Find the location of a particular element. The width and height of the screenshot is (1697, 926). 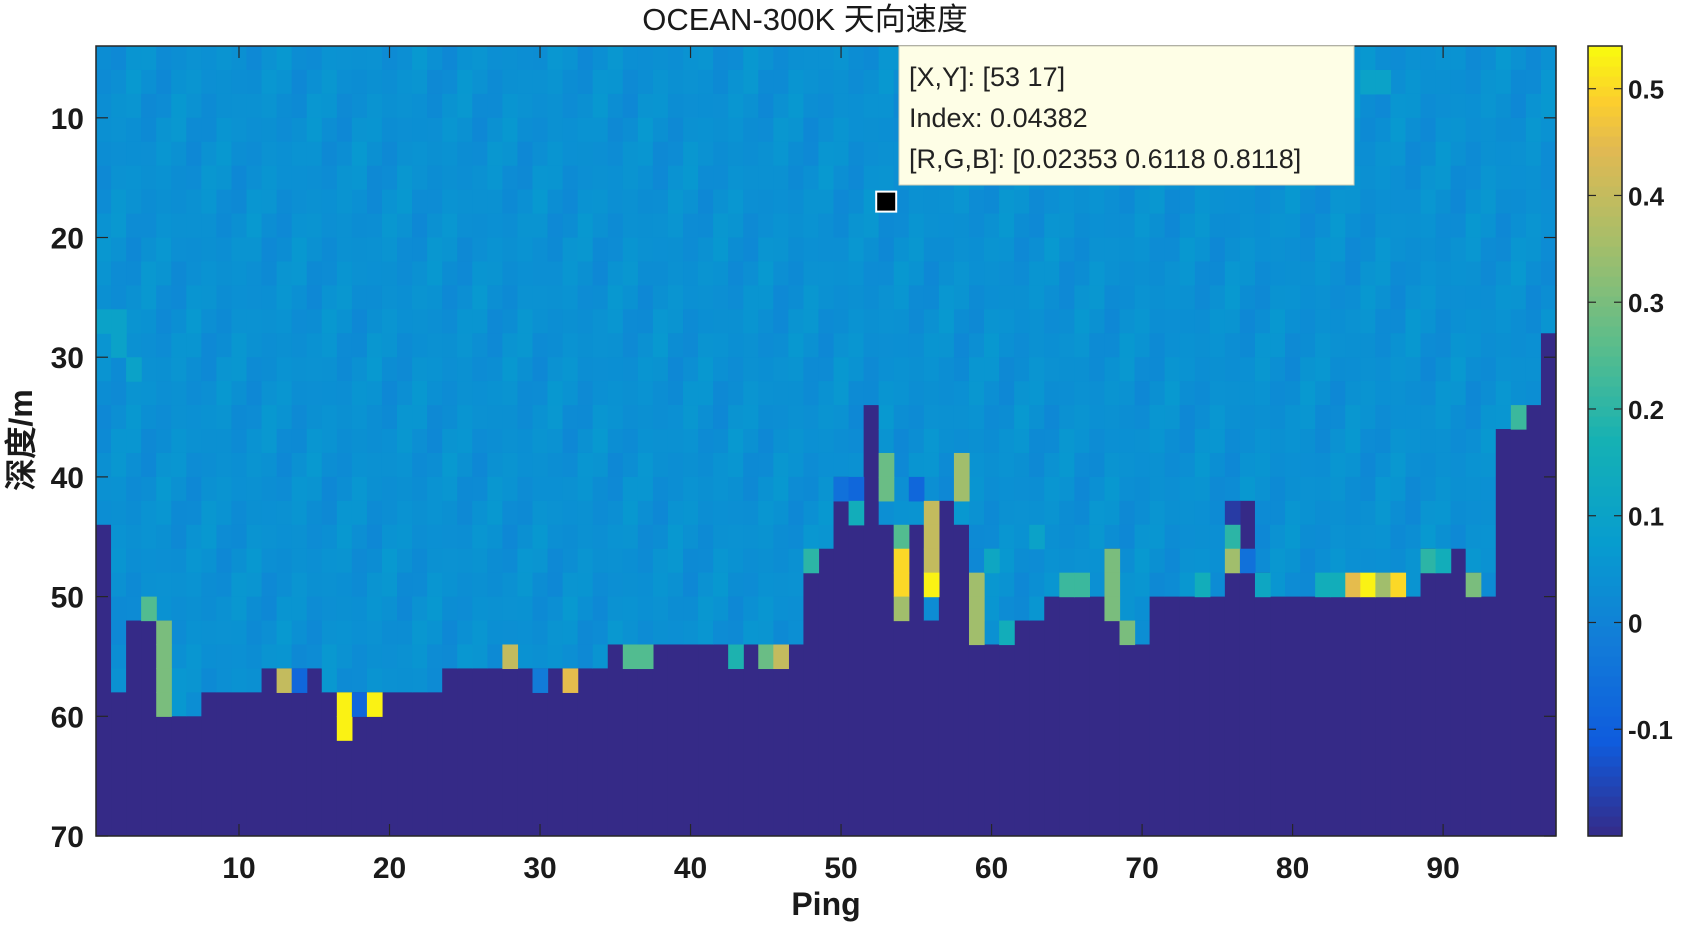

datatip-marker is located at coordinates (886, 201).